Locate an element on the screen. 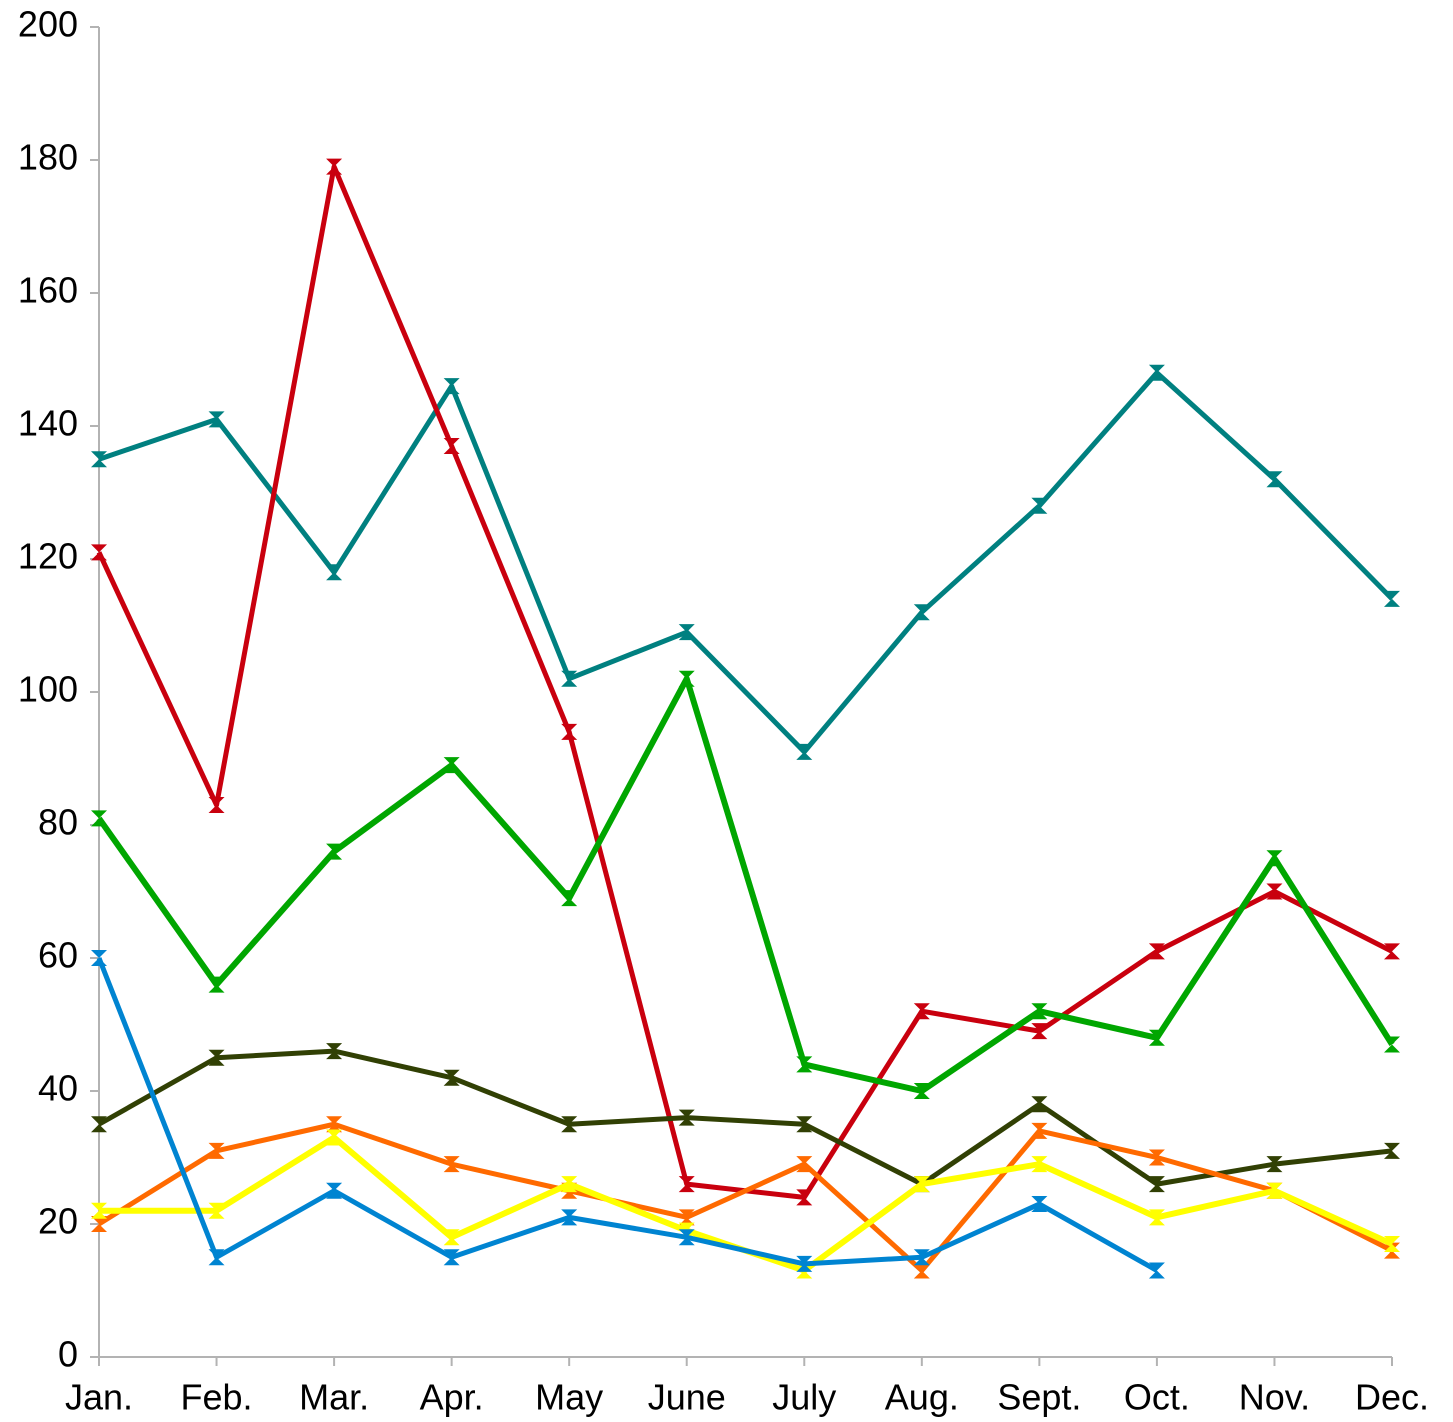 The height and width of the screenshot is (1422, 1453). y-tick-label: 80 is located at coordinates (58, 822).